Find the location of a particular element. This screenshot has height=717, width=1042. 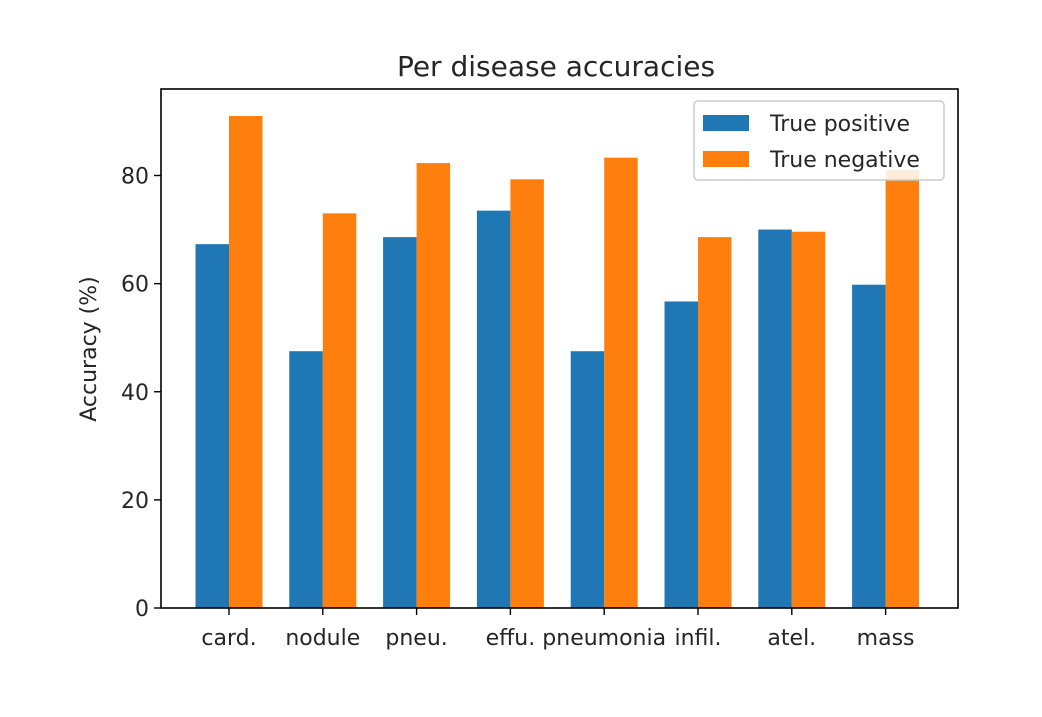

y-tick-label: 80 is located at coordinates (135, 177).